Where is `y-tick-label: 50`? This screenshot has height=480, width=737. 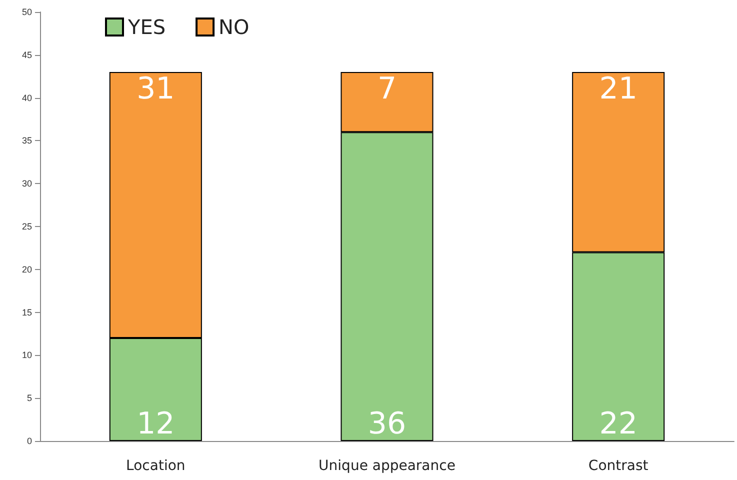
y-tick-label: 50 is located at coordinates (27, 12).